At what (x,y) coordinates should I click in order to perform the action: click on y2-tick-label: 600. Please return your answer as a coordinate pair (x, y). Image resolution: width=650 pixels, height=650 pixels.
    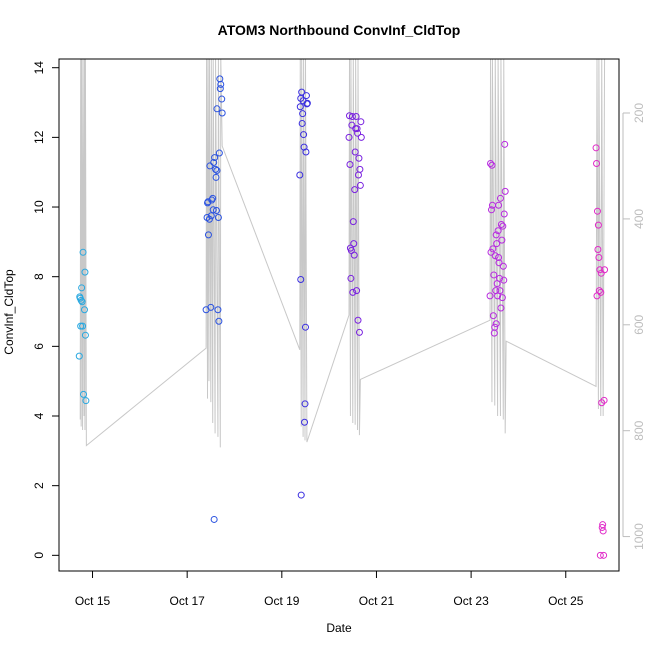
    Looking at the image, I should click on (639, 324).